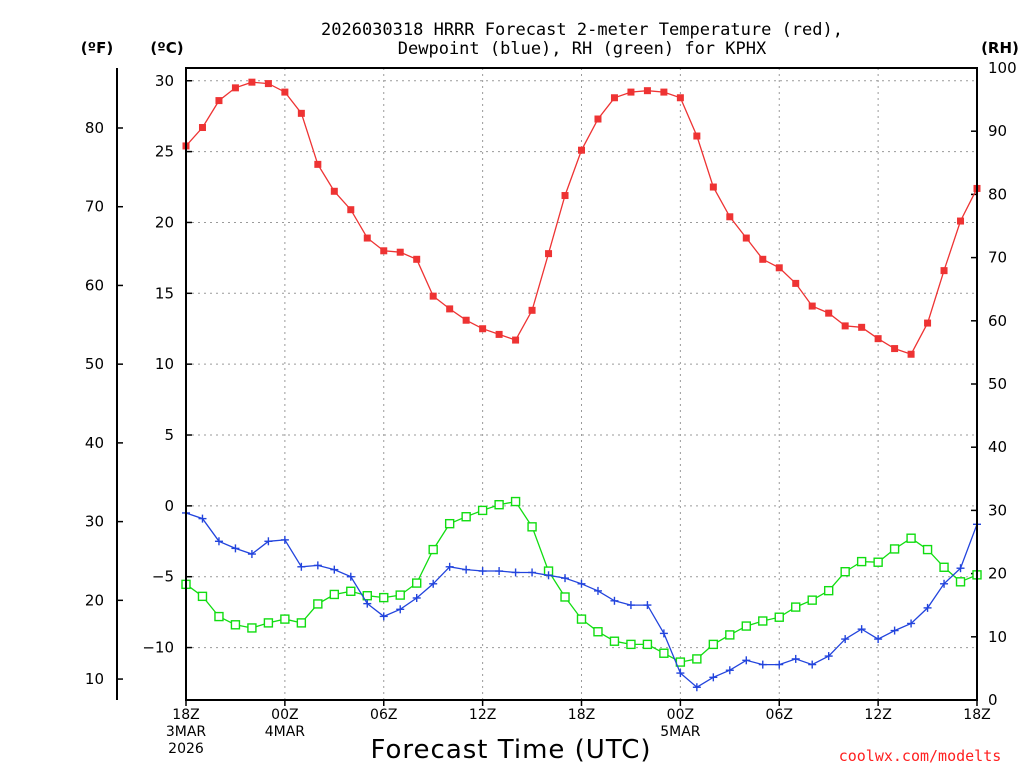 Image resolution: width=1024 pixels, height=768 pixels. What do you see at coordinates (285, 732) in the screenshot?
I see `time-tick-label: 4MAR` at bounding box center [285, 732].